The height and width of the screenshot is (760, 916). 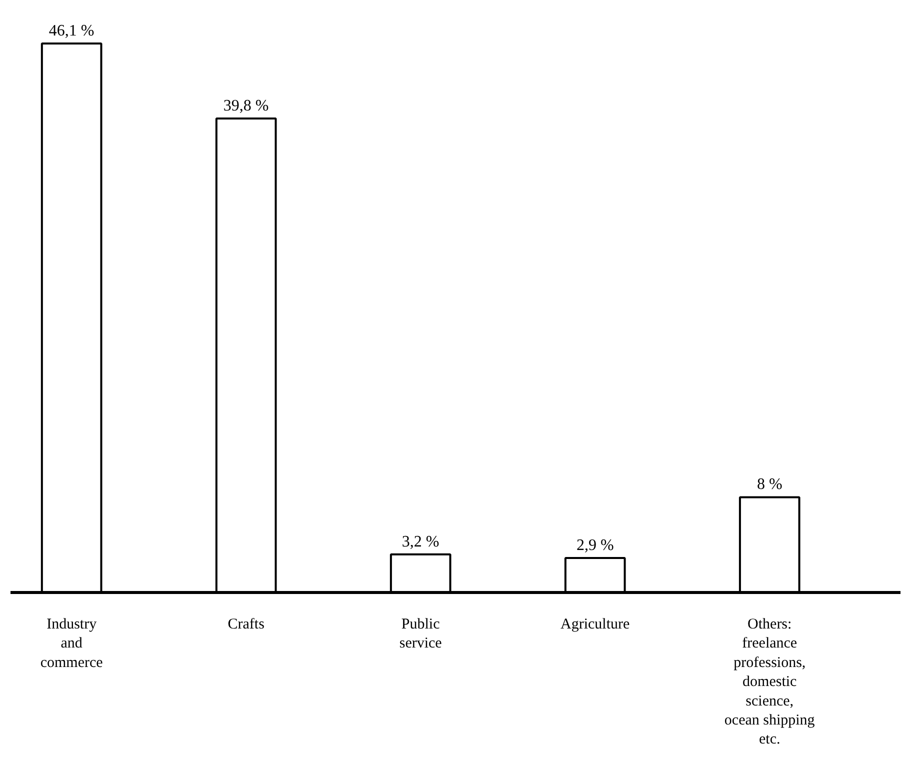 I want to click on x-tick-label: Others: freelance professions, domestic science, ocean shipping etc., so click(x=770, y=682).